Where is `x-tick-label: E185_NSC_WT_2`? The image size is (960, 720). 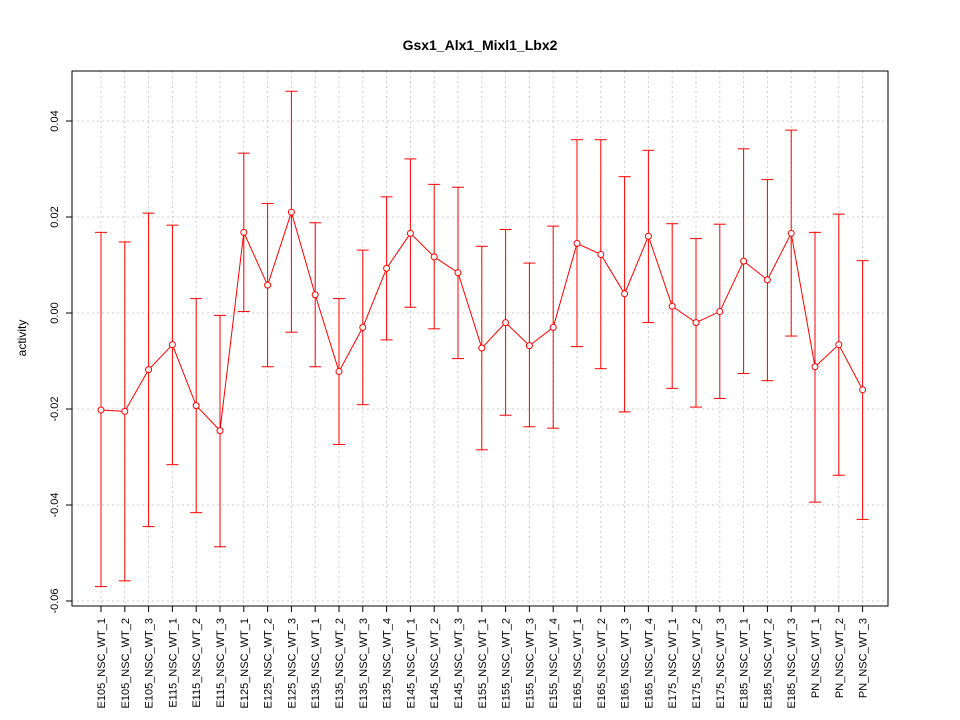 x-tick-label: E185_NSC_WT_2 is located at coordinates (768, 663).